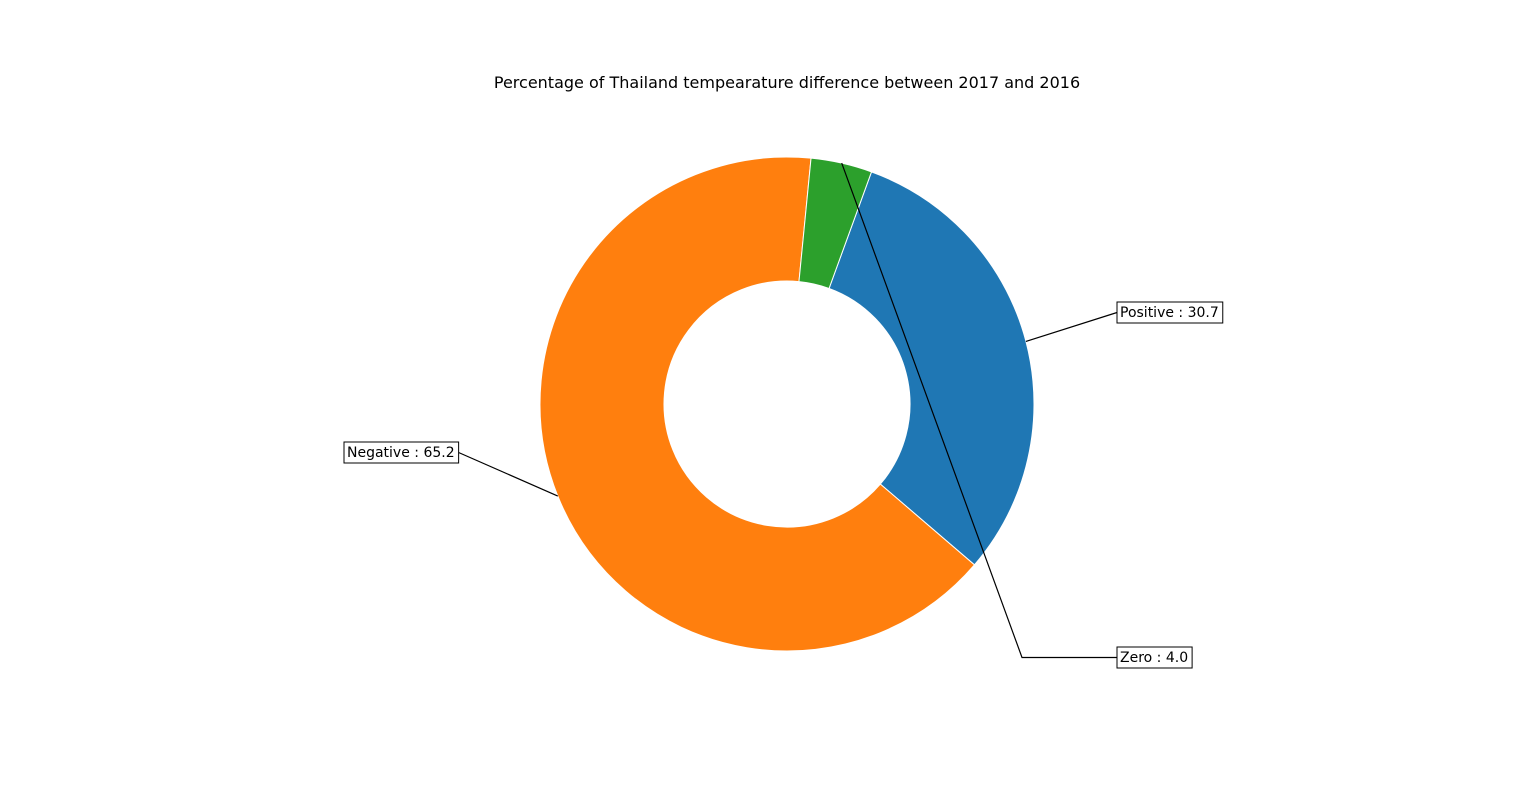  I want to click on slice-label-negative: Negative : 65.2, so click(401, 453).